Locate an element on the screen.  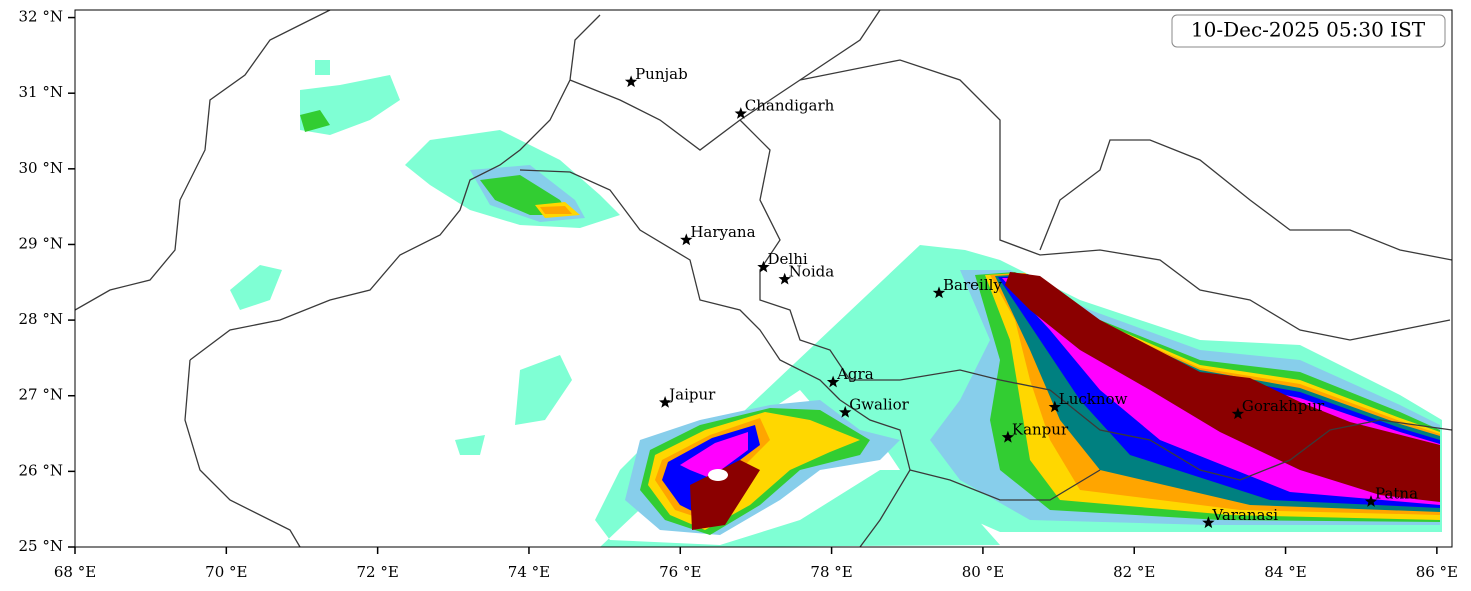
x-tick-label: 82 °E is located at coordinates (1134, 572).